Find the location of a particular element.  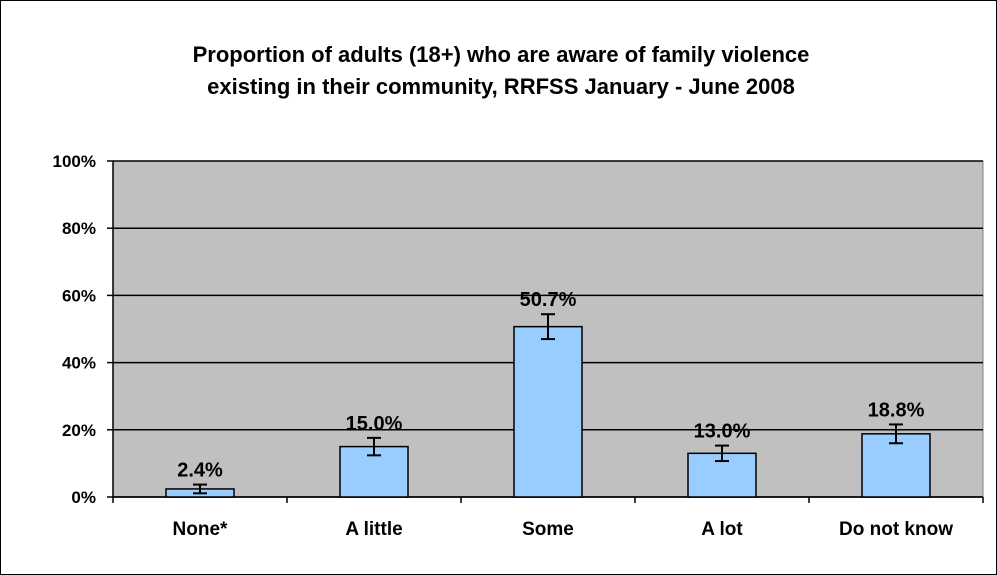

data-label: 18.8% is located at coordinates (896, 410).